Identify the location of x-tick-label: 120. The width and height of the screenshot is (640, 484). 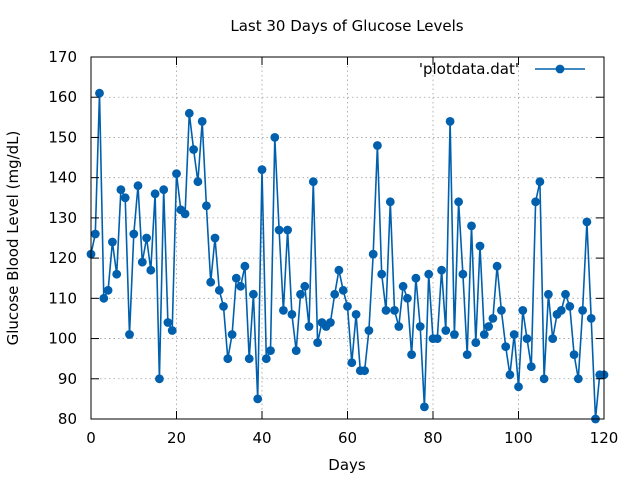
(604, 438).